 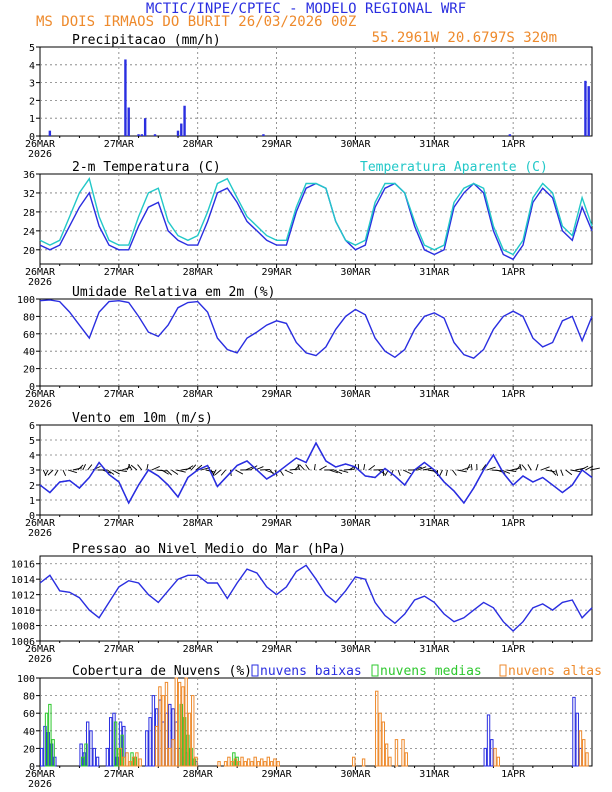 I want to click on y-tick-label: 1016, so click(x=23, y=565).